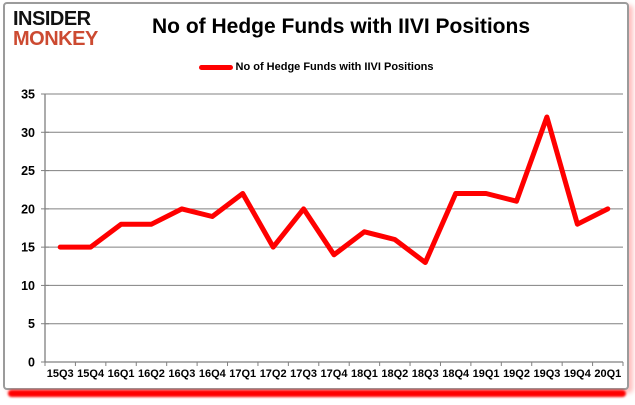  Describe the element at coordinates (181, 374) in the screenshot. I see `x-axis-tick-label: 16Q3` at that location.